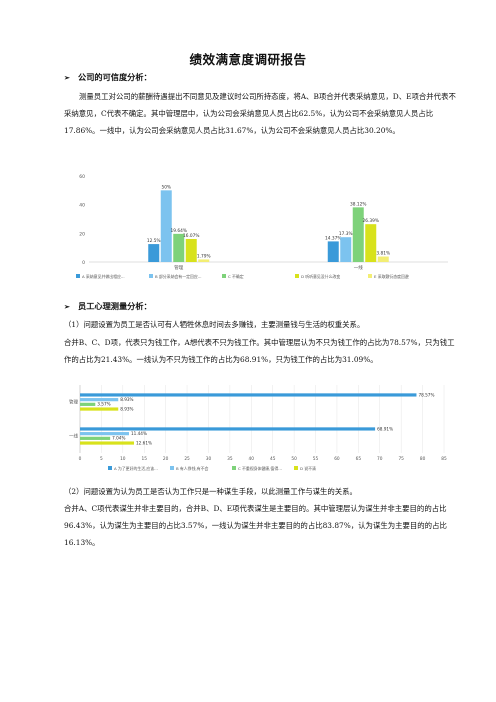 The width and height of the screenshot is (496, 702). I want to click on y-tick-label: 40, so click(82, 206).